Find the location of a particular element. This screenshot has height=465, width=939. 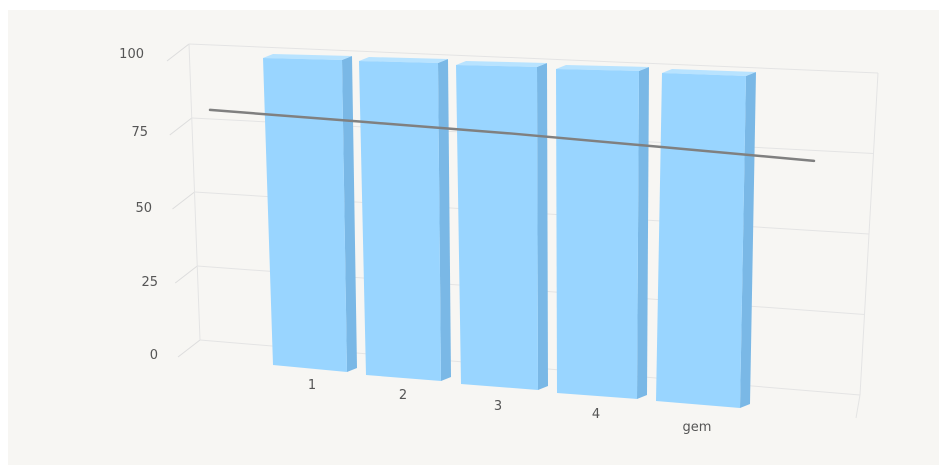

y-tick-label: 100 is located at coordinates (131, 54).